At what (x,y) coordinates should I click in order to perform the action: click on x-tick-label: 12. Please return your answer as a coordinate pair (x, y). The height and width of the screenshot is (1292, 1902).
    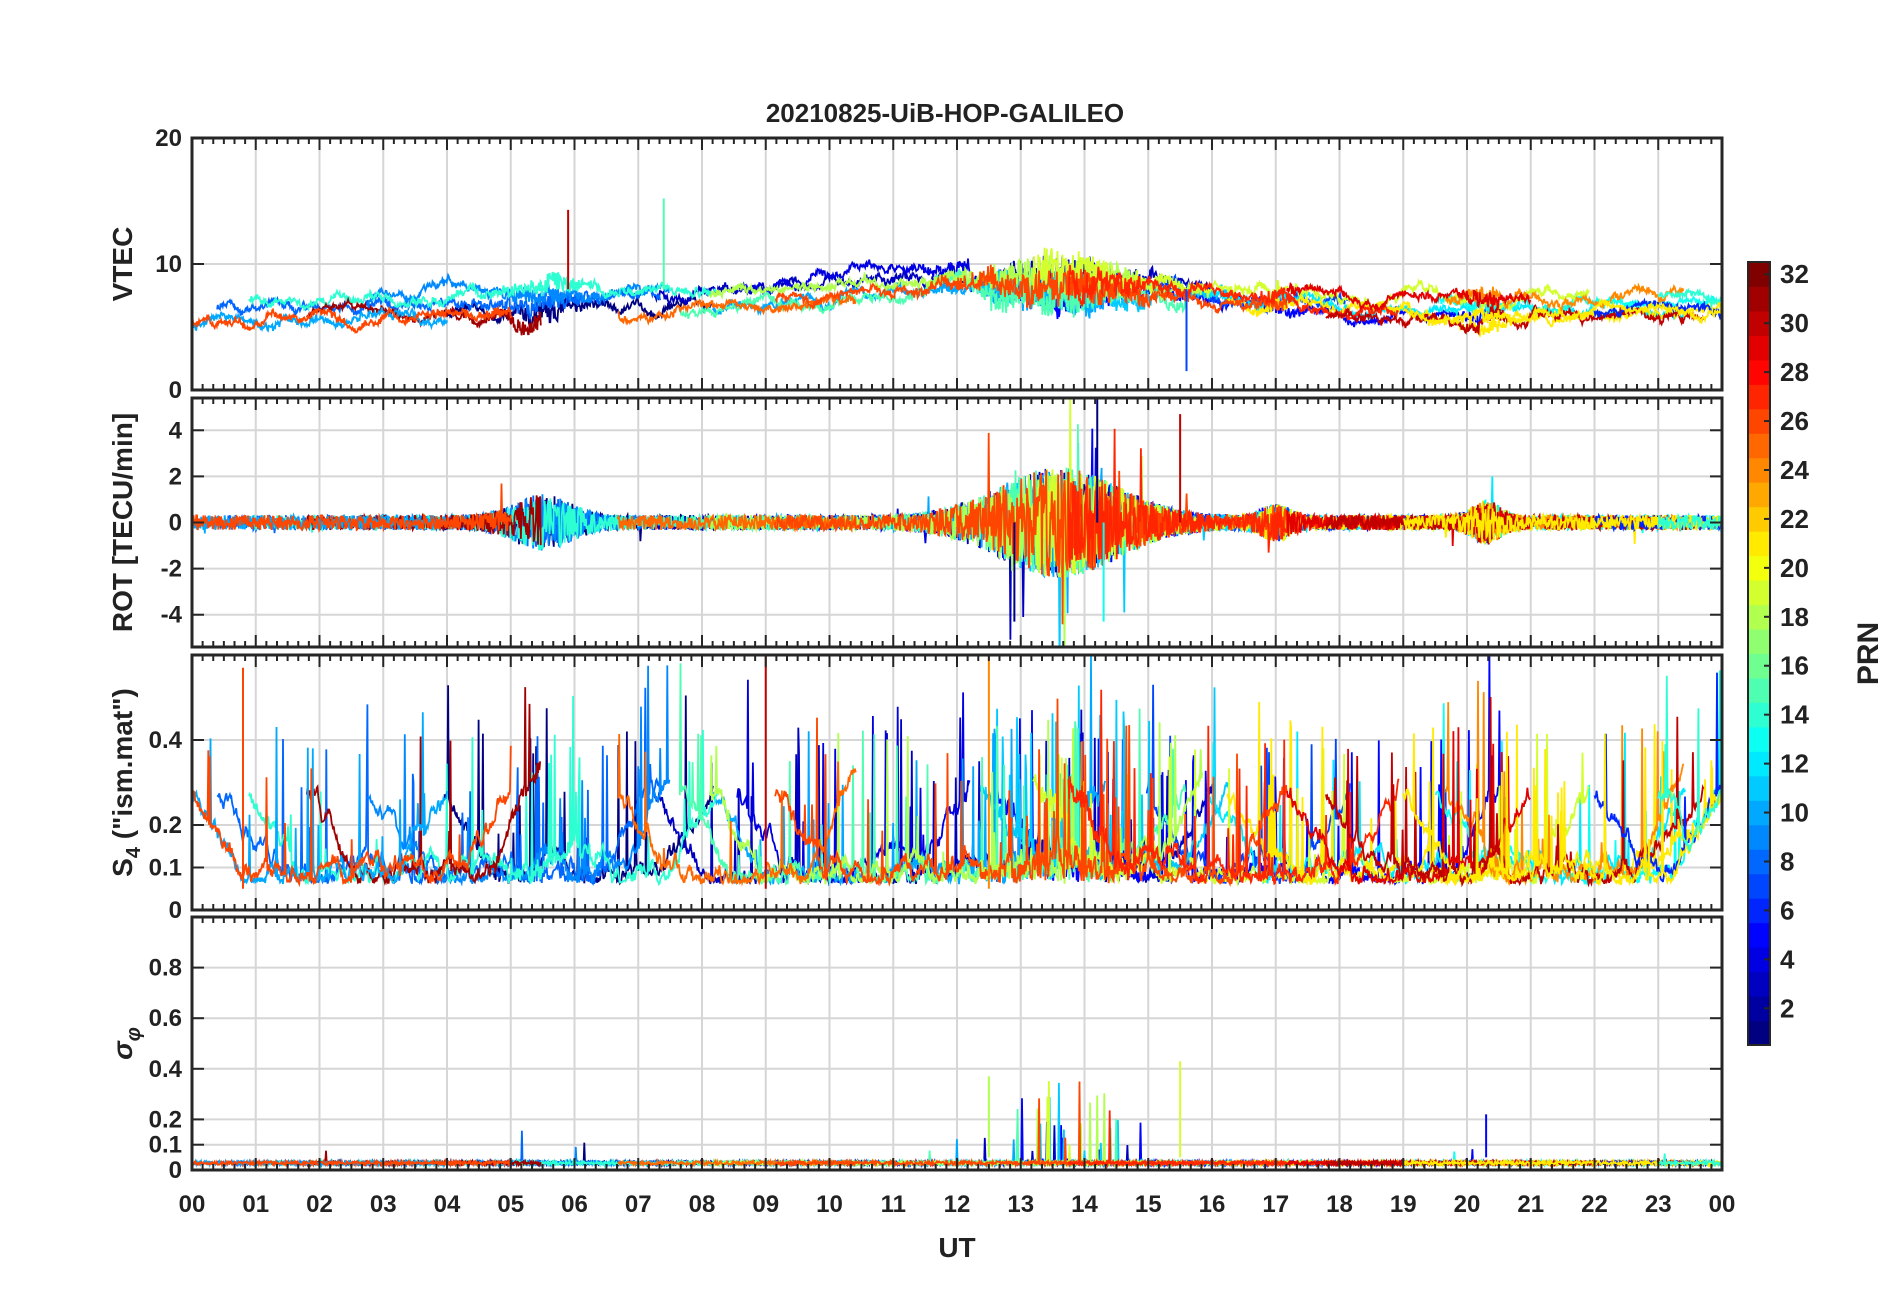
    Looking at the image, I should click on (957, 1204).